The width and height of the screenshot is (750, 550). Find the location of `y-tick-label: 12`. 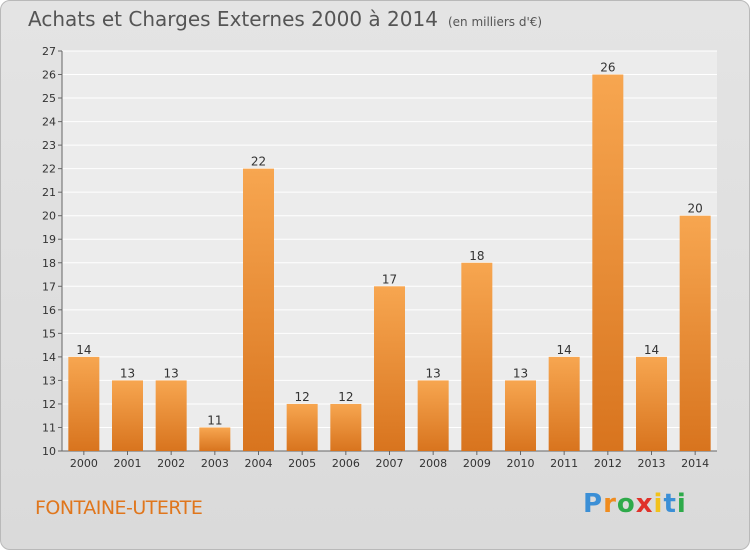

y-tick-label: 12 is located at coordinates (49, 404).